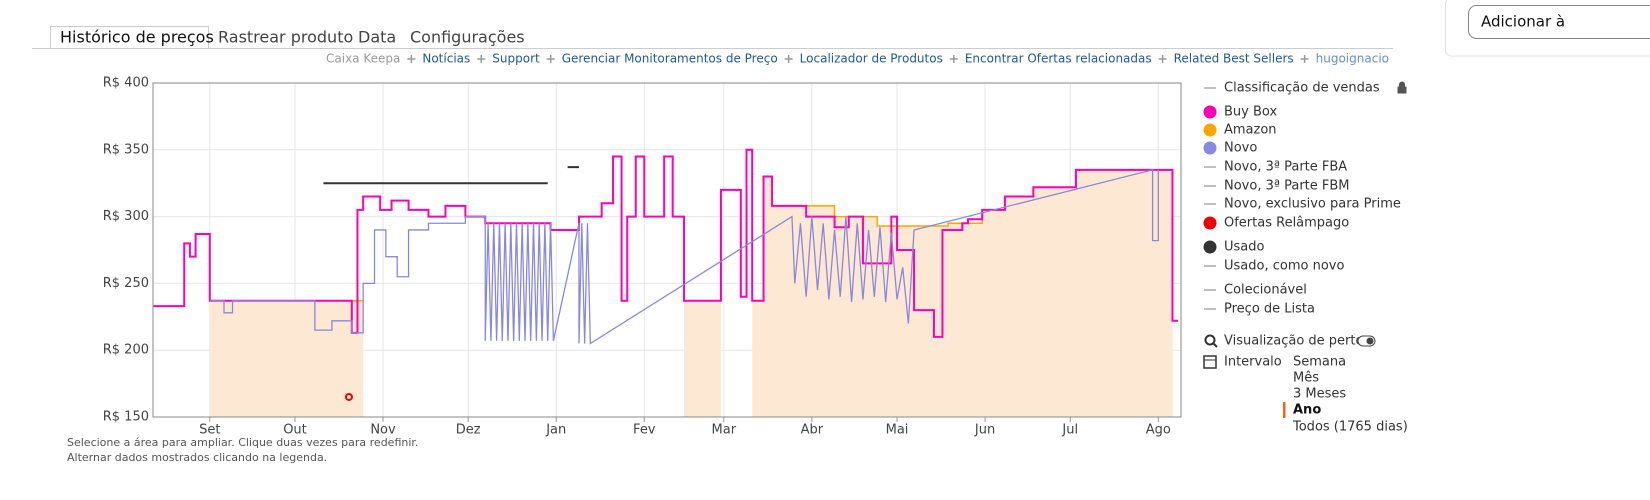 The width and height of the screenshot is (1650, 500). Describe the element at coordinates (1523, 22) in the screenshot. I see `add-button-label: Adicionar à` at that location.